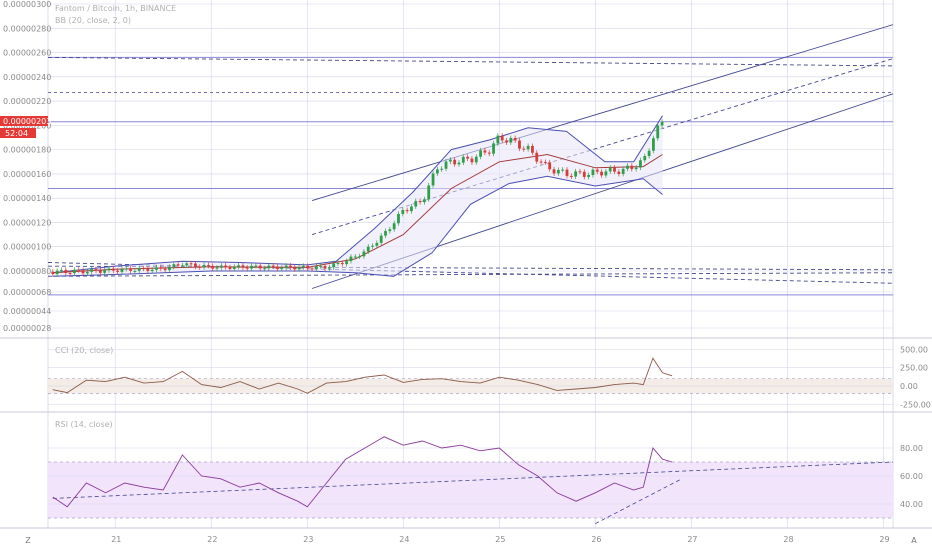 Image resolution: width=932 pixels, height=550 pixels. Describe the element at coordinates (27, 271) in the screenshot. I see `price-tick-label: 0.00000080` at that location.